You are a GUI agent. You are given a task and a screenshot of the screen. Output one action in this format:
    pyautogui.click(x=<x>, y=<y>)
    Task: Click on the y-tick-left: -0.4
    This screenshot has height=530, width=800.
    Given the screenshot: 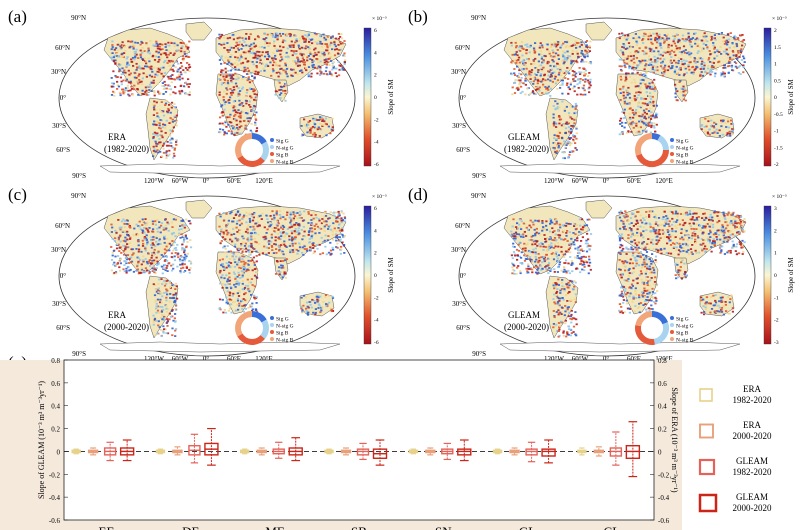 What is the action you would take?
    pyautogui.click(x=55, y=498)
    